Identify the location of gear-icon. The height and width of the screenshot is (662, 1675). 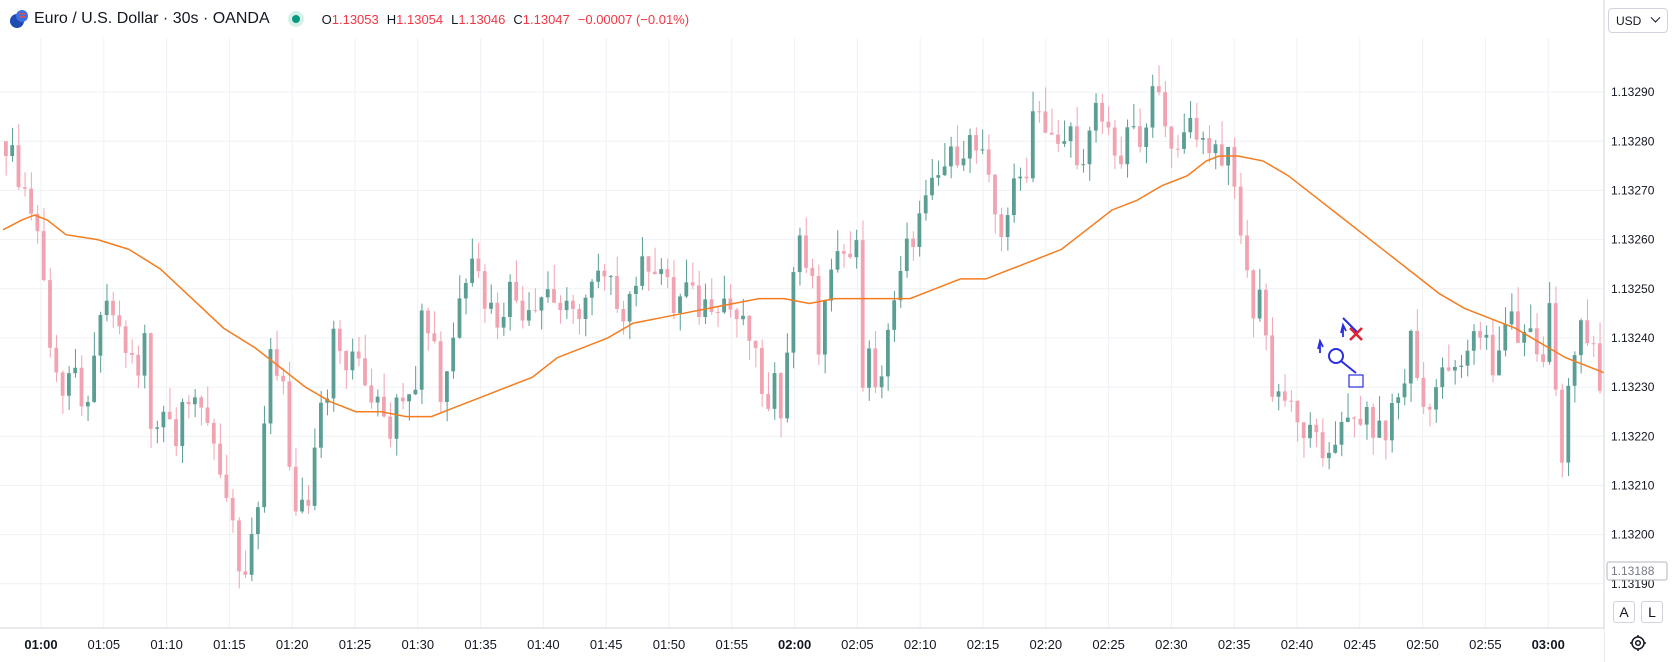
(1638, 643).